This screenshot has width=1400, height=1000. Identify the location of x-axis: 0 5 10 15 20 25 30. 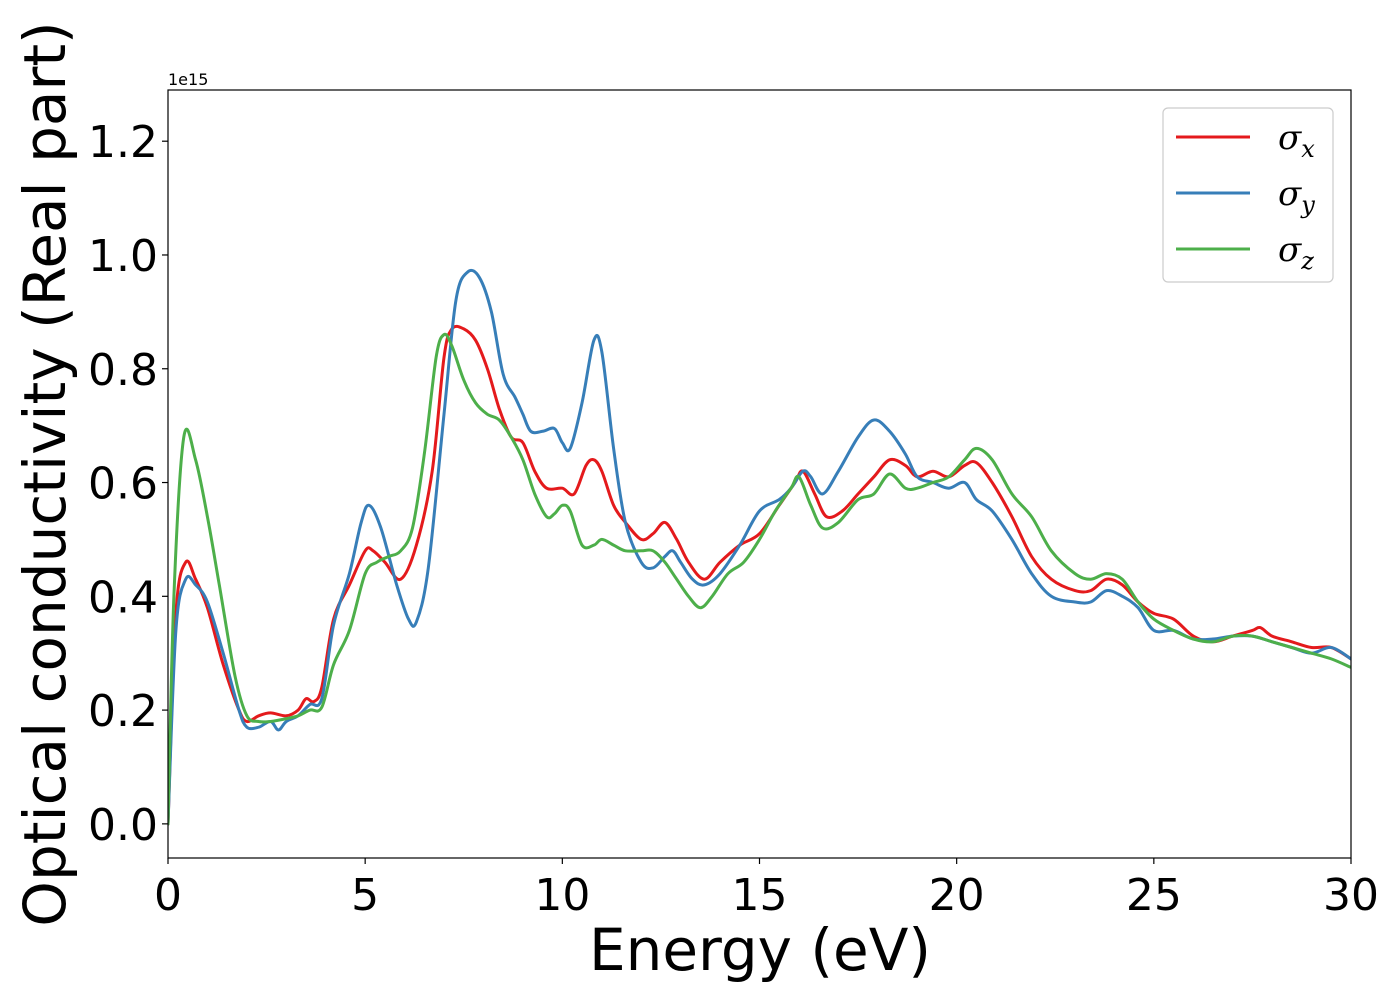
(766, 889).